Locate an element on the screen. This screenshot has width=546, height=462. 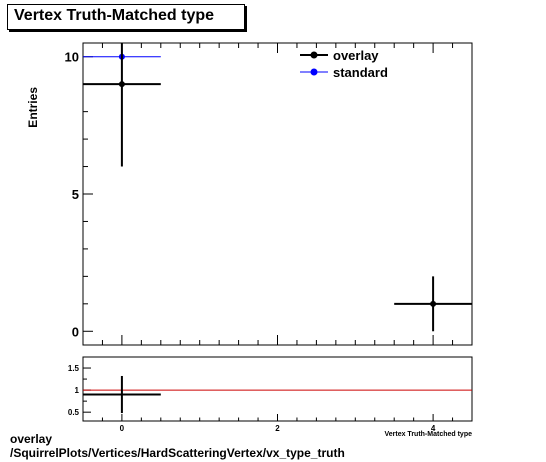
chart-title-box: Vertex Truth-Matched type is located at coordinates (126, 17).